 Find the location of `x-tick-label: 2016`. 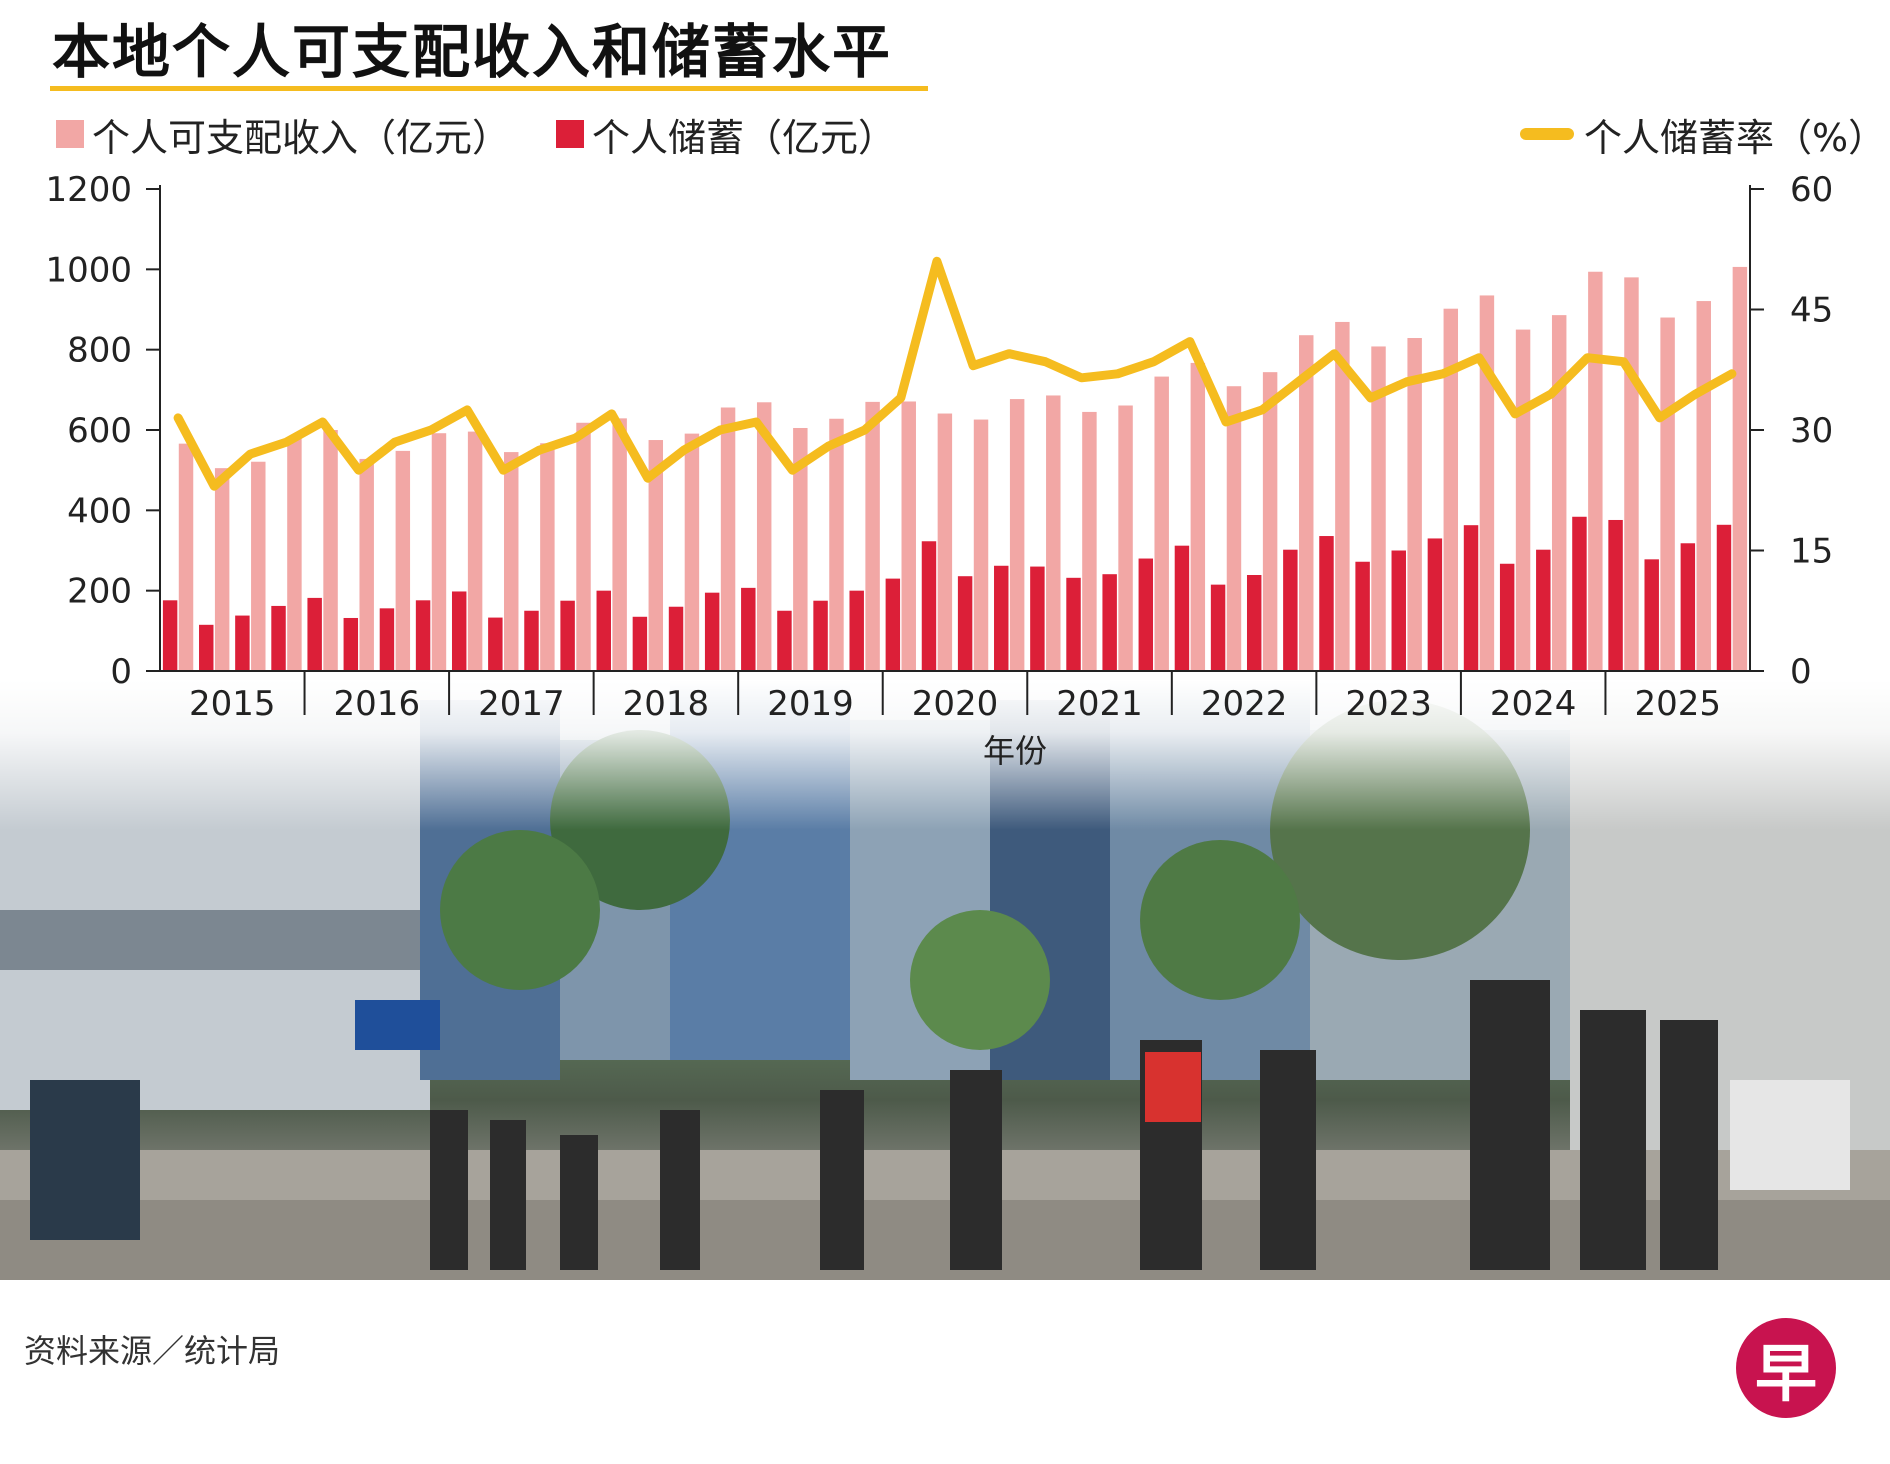

x-tick-label: 2016 is located at coordinates (377, 704).